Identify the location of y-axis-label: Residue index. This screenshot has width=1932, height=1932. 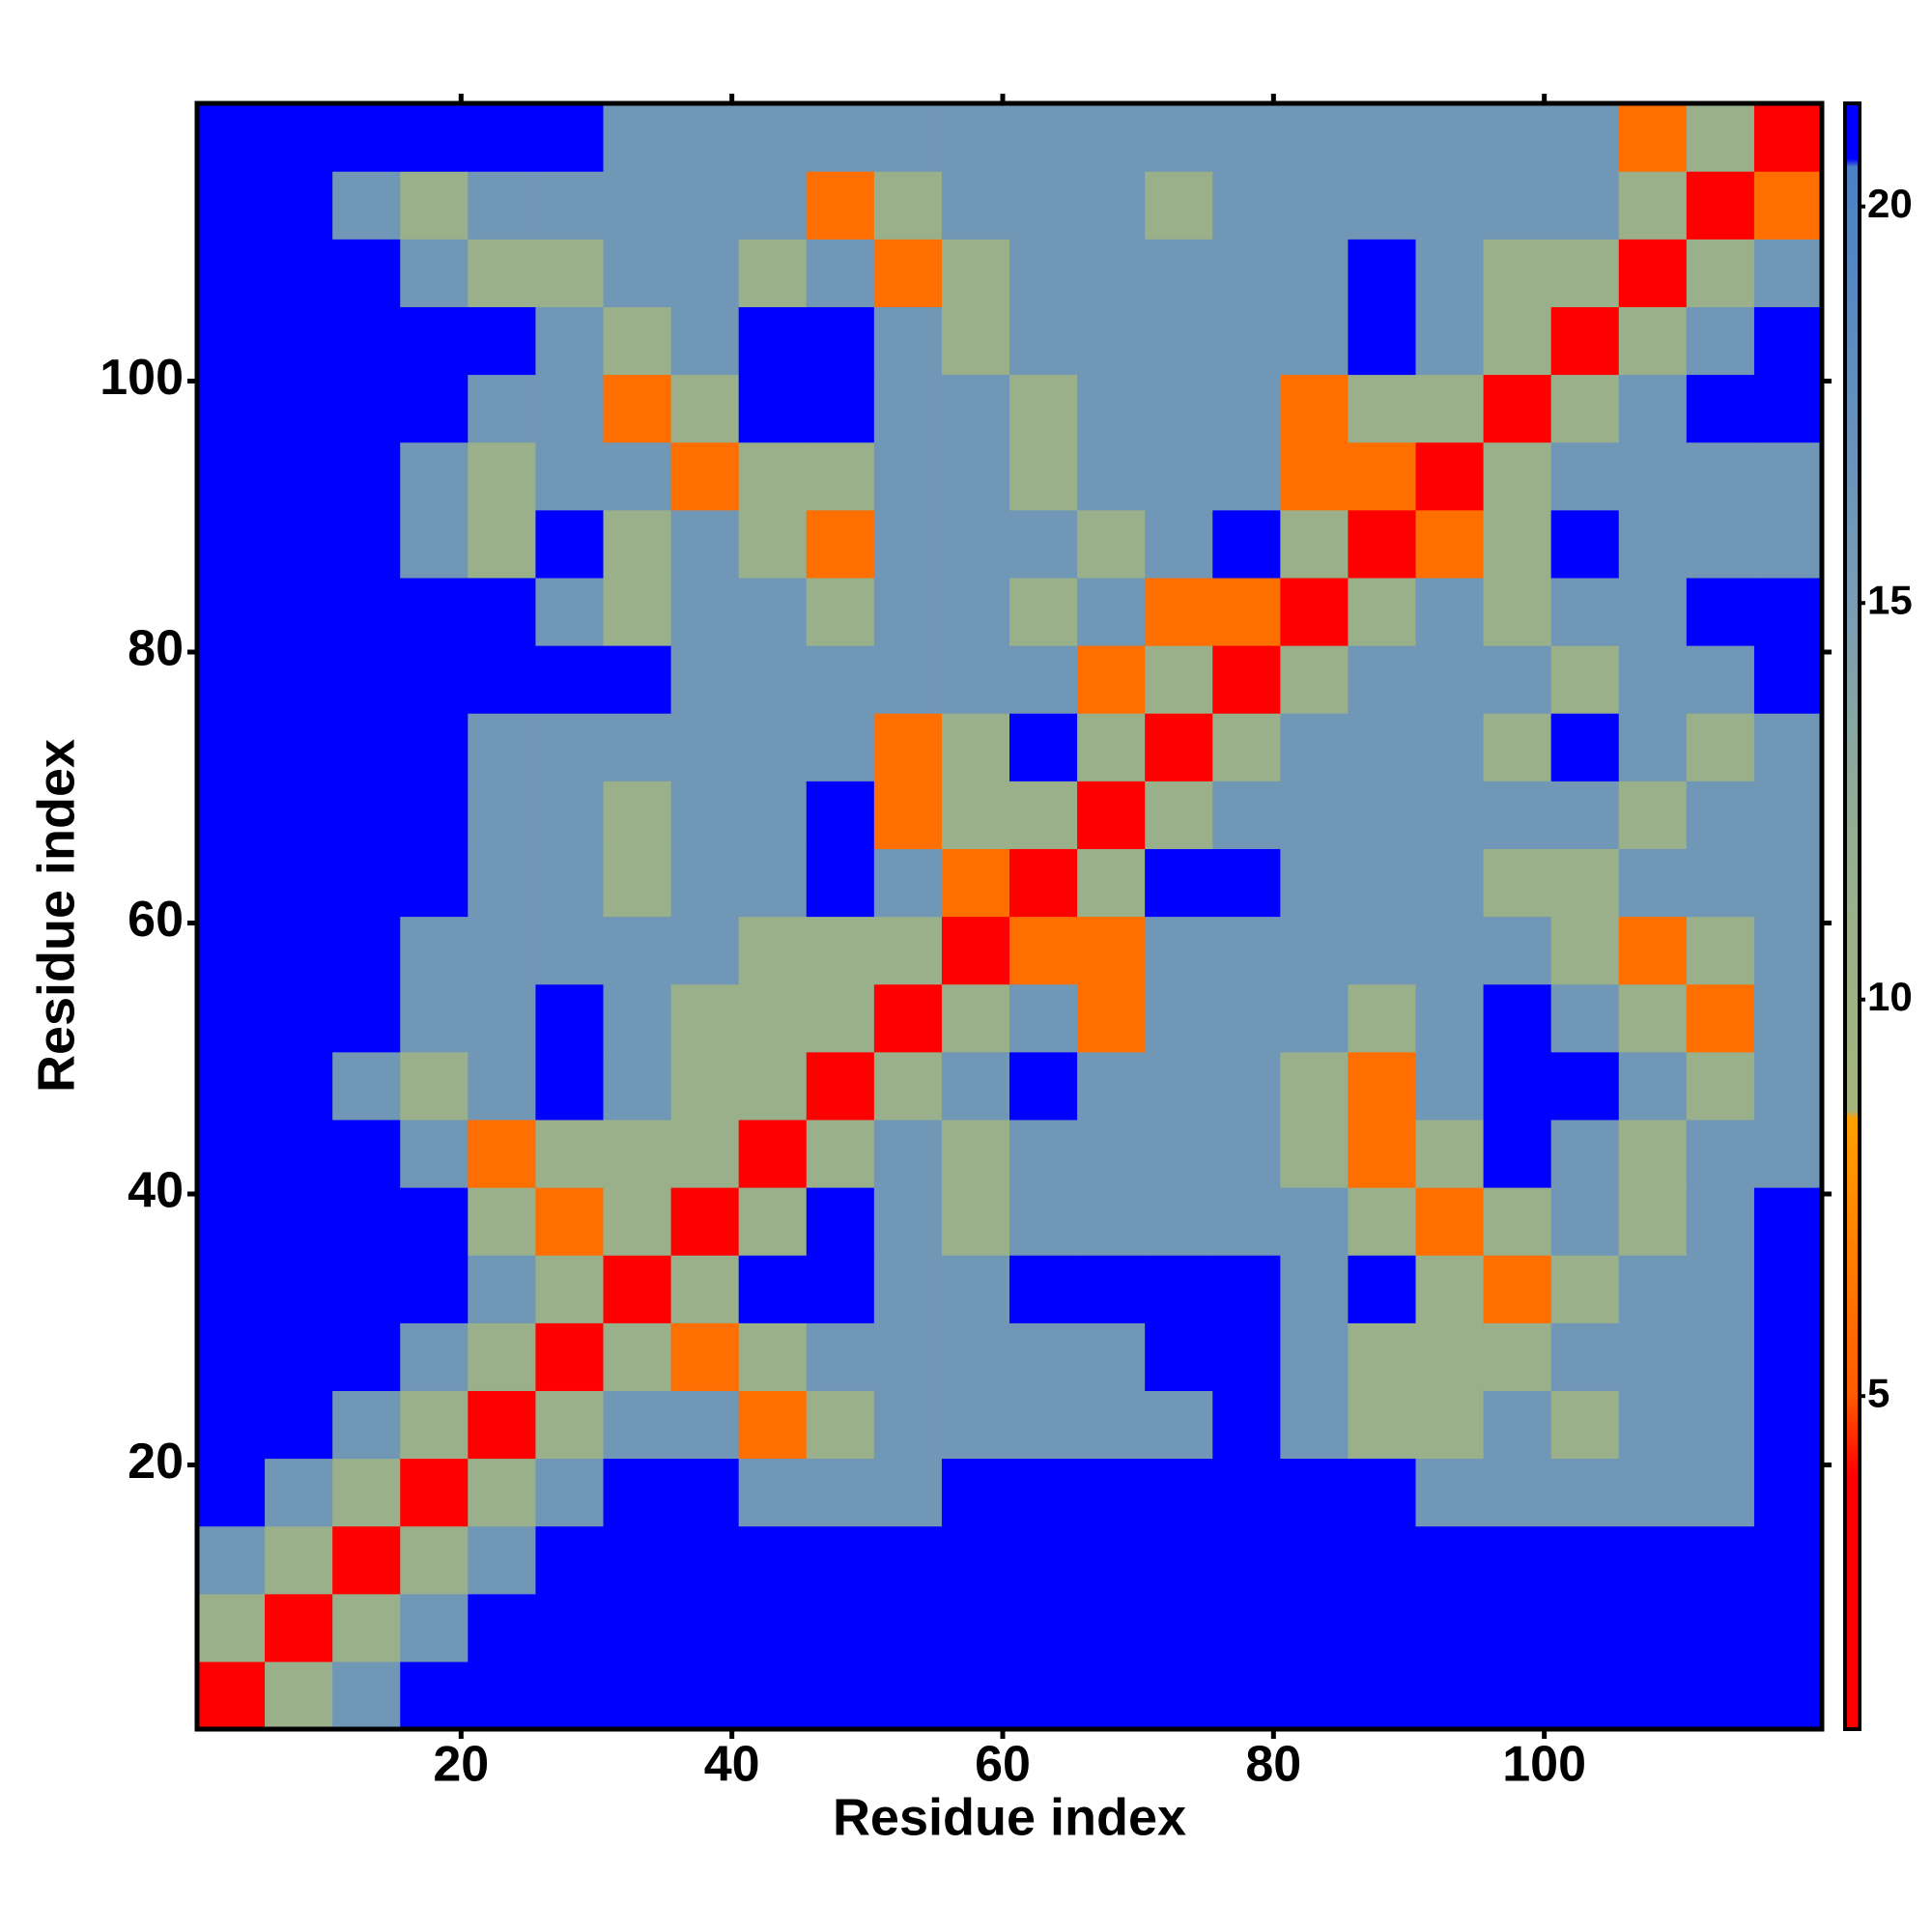
(56, 916).